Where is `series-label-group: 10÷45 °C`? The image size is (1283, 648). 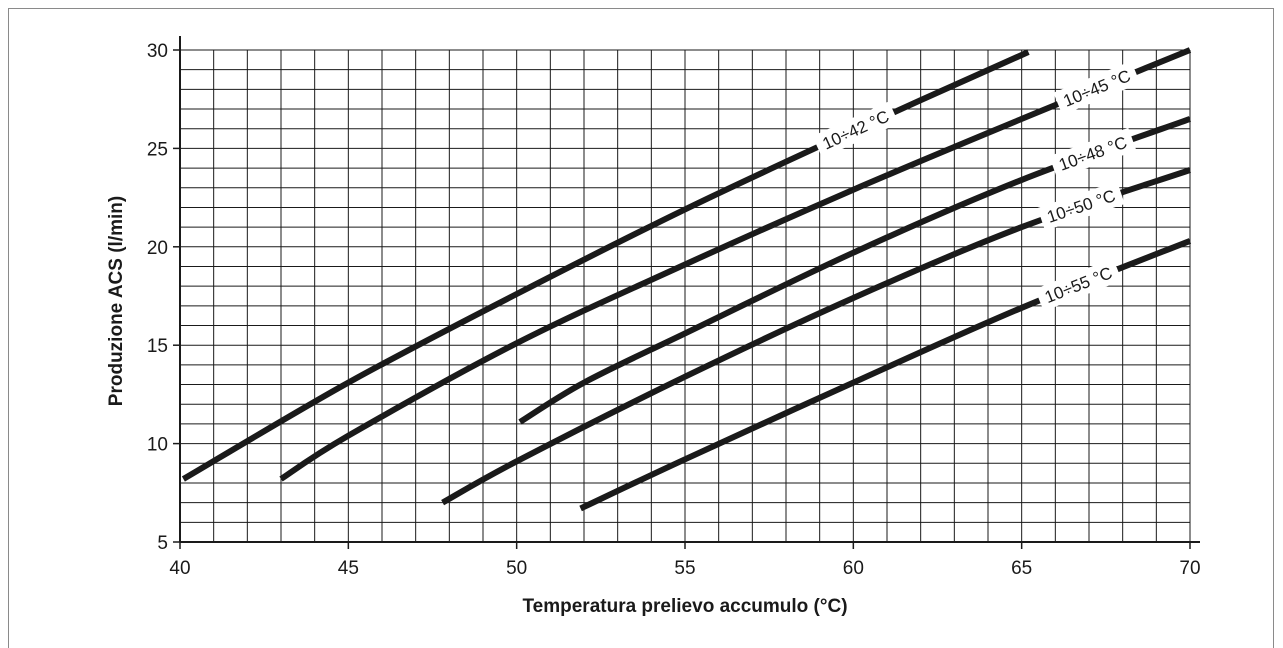
series-label-group: 10÷45 °C is located at coordinates (1097, 88).